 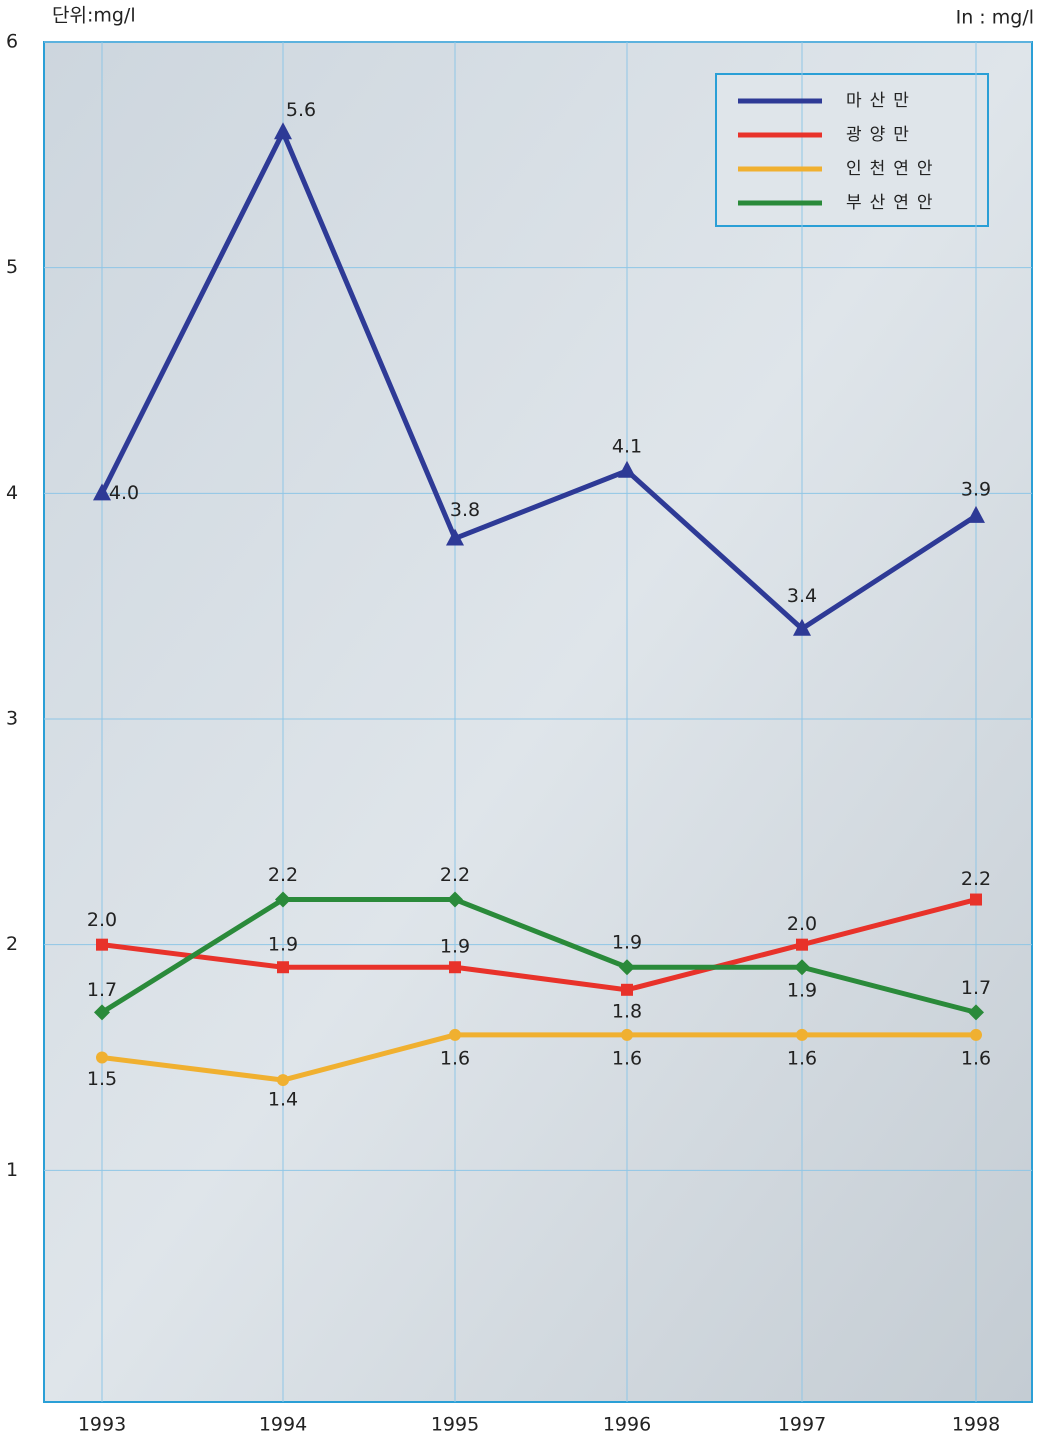 What do you see at coordinates (12, 719) in the screenshot?
I see `y-tick-label: 3` at bounding box center [12, 719].